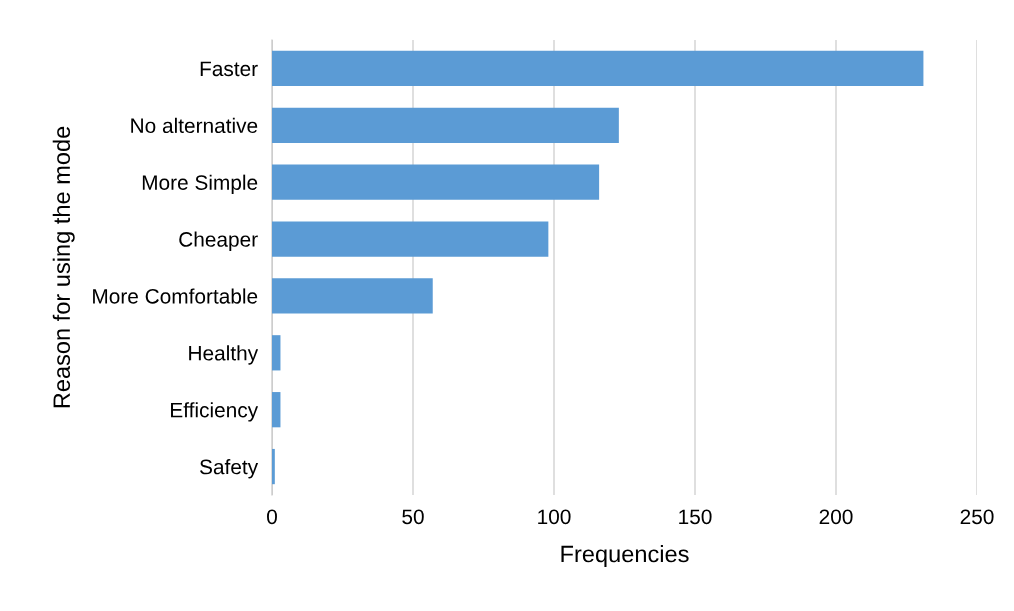  Describe the element at coordinates (229, 69) in the screenshot. I see `y-tick-label: Faster` at that location.